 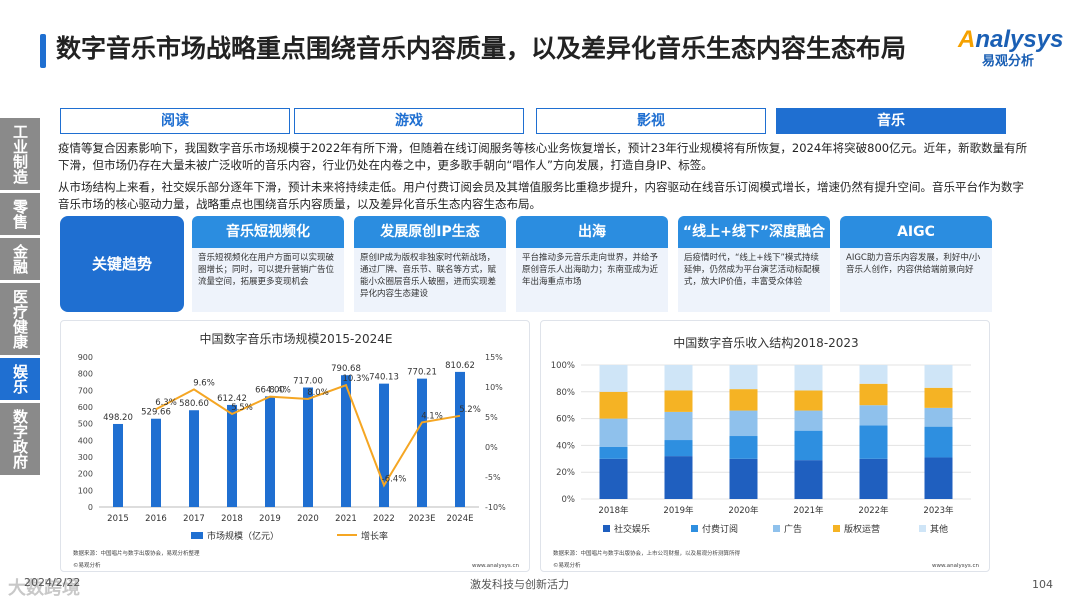 What do you see at coordinates (939, 529) in the screenshot?
I see `legend-label: 其他` at bounding box center [939, 529].